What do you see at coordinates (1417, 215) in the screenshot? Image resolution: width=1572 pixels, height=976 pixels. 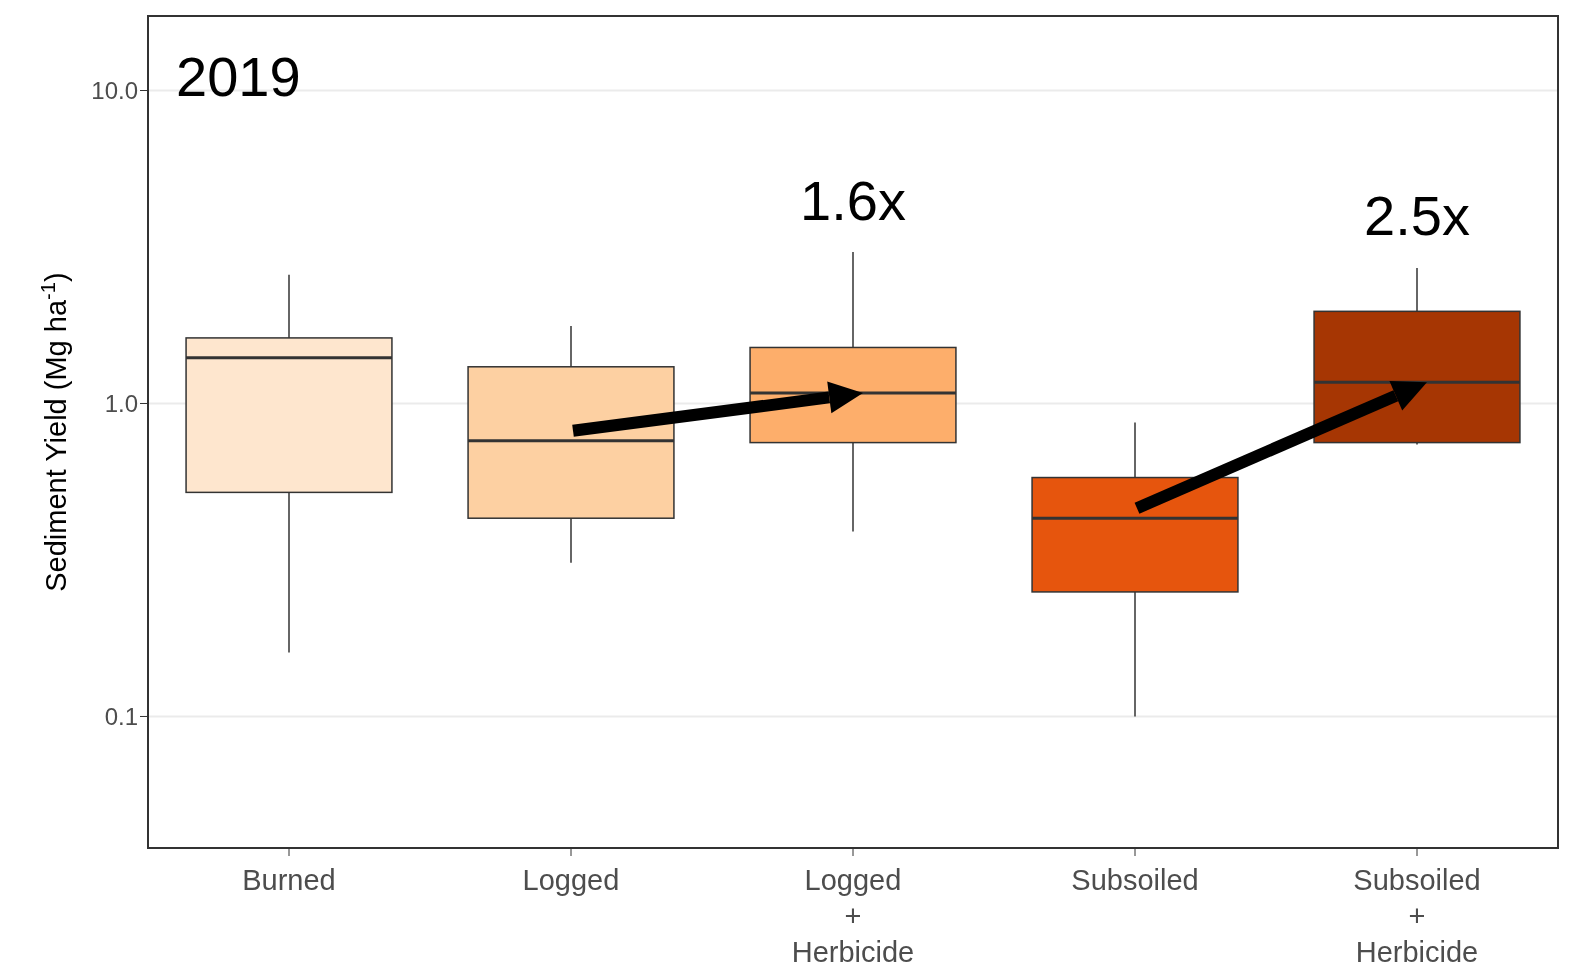 I see `annotation: 2.5x` at bounding box center [1417, 215].